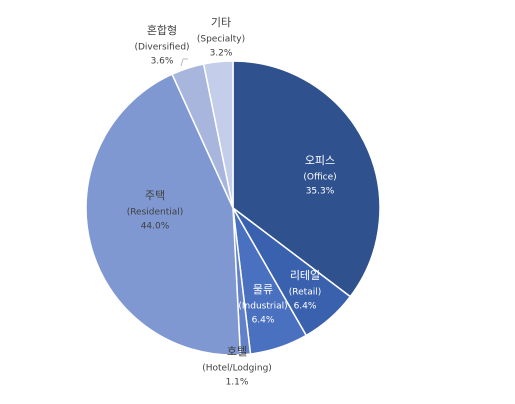  What do you see at coordinates (320, 192) in the screenshot?
I see `value-label: 35.3%` at bounding box center [320, 192].